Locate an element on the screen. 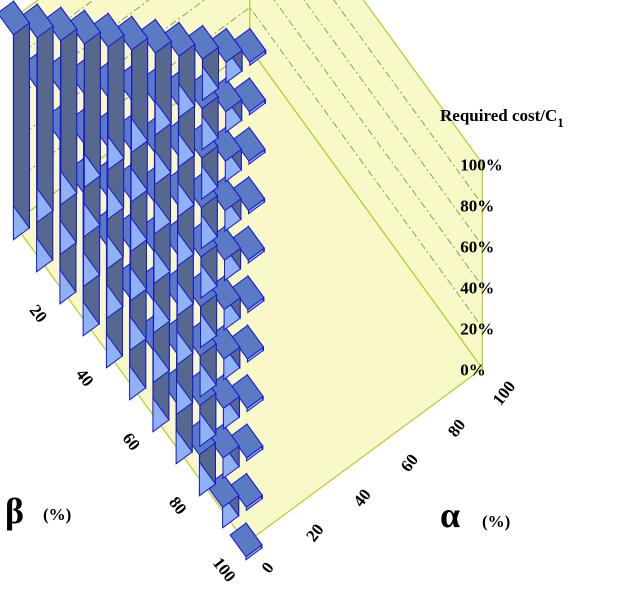  beta-tick-label: 20 is located at coordinates (38, 313).